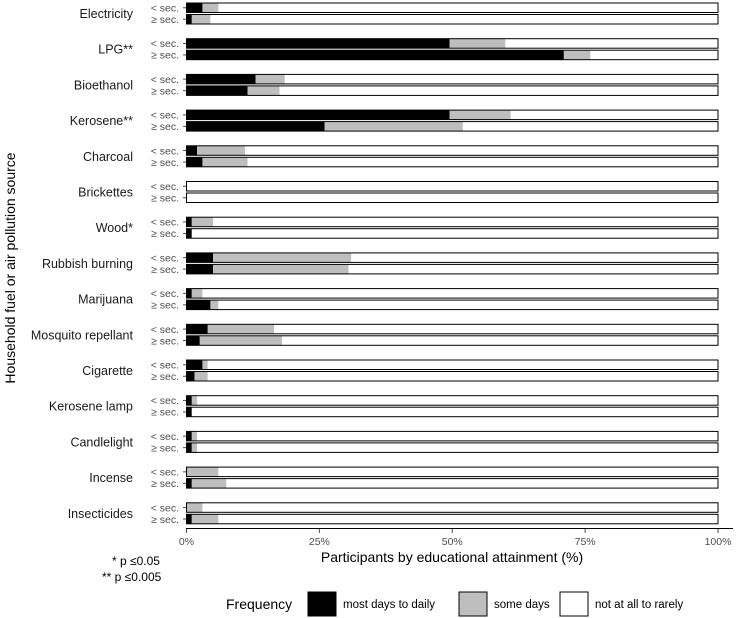  Describe the element at coordinates (114, 228) in the screenshot. I see `category-label-wood: Wood*` at that location.